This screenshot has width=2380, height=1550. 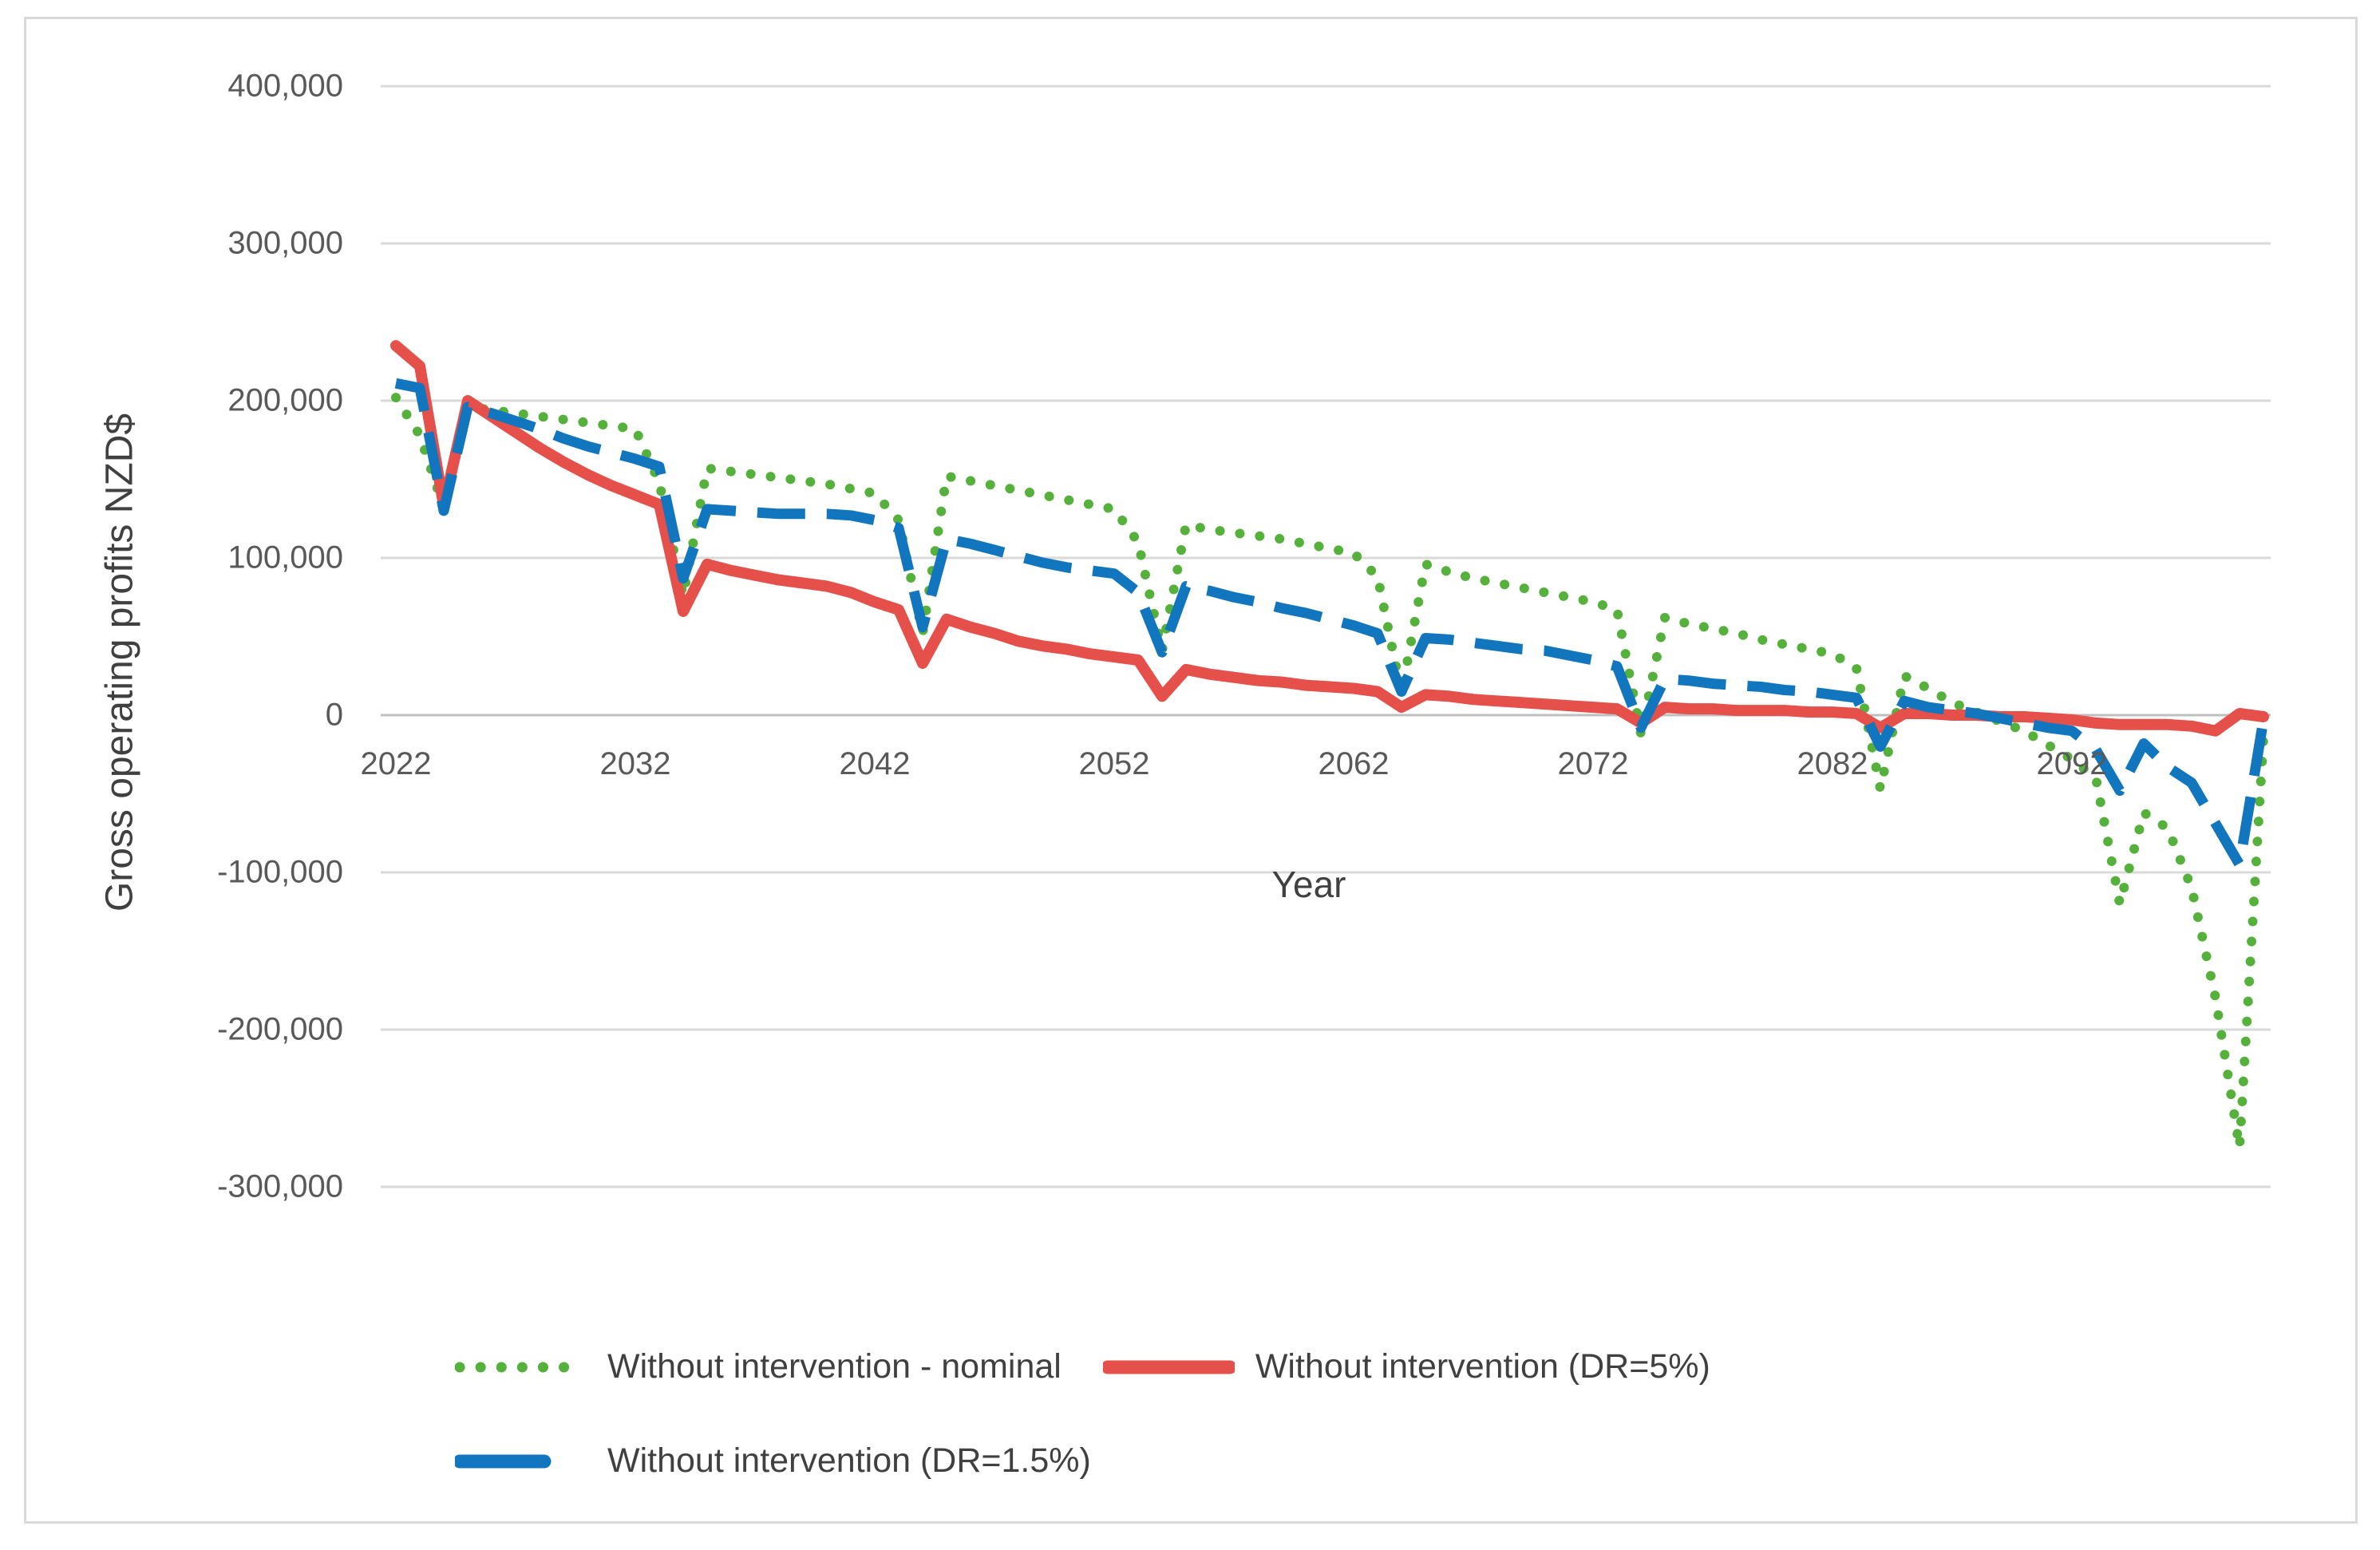 I want to click on legend-item-dr5: Without intervention (DR=5%), so click(x=1427, y=1367).